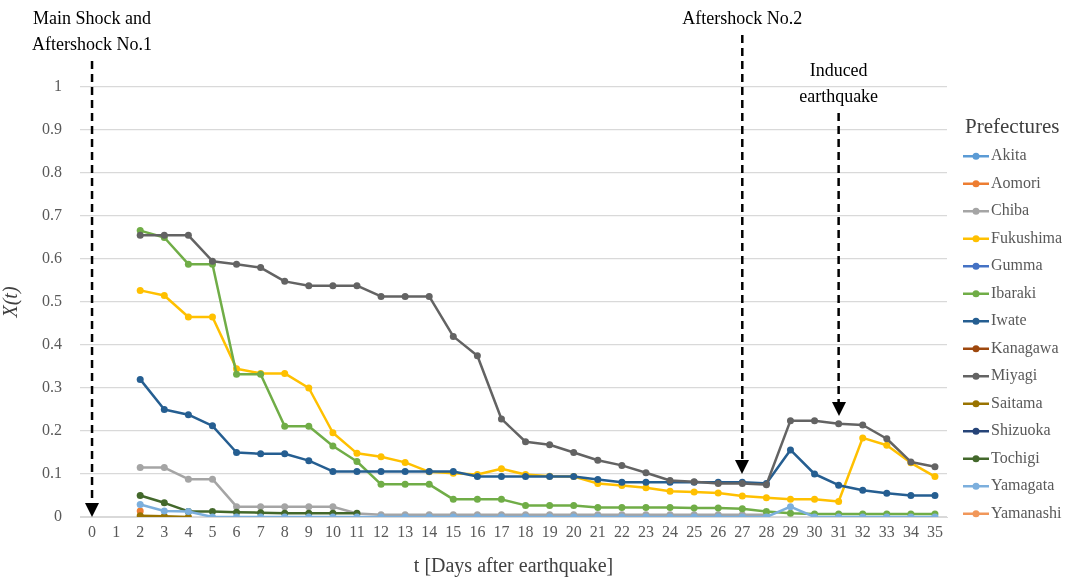 The width and height of the screenshot is (1077, 583). Describe the element at coordinates (766, 531) in the screenshot. I see `x-tick-label: 28` at that location.